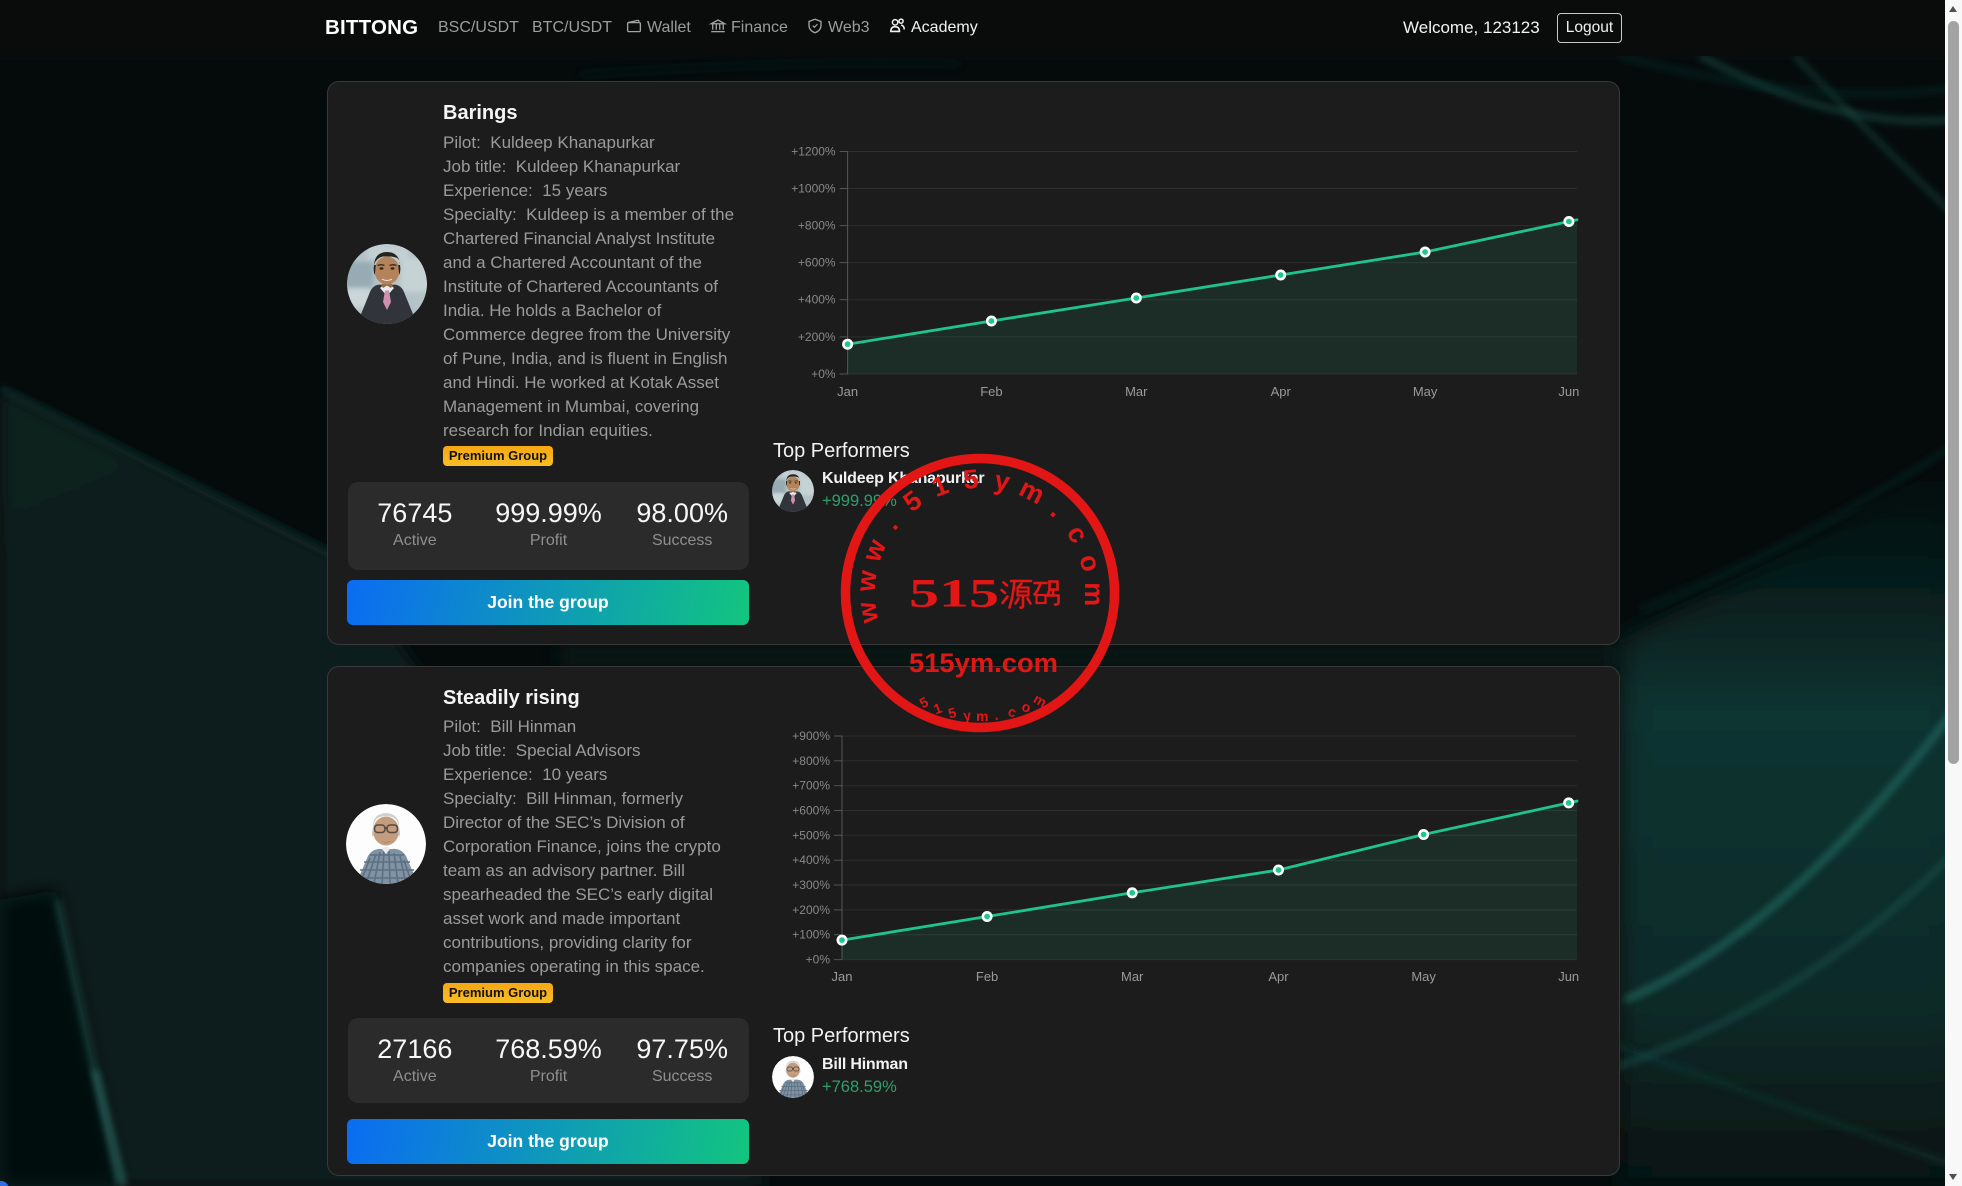 This screenshot has height=1186, width=1962. I want to click on svg-text: +500%, so click(811, 835).